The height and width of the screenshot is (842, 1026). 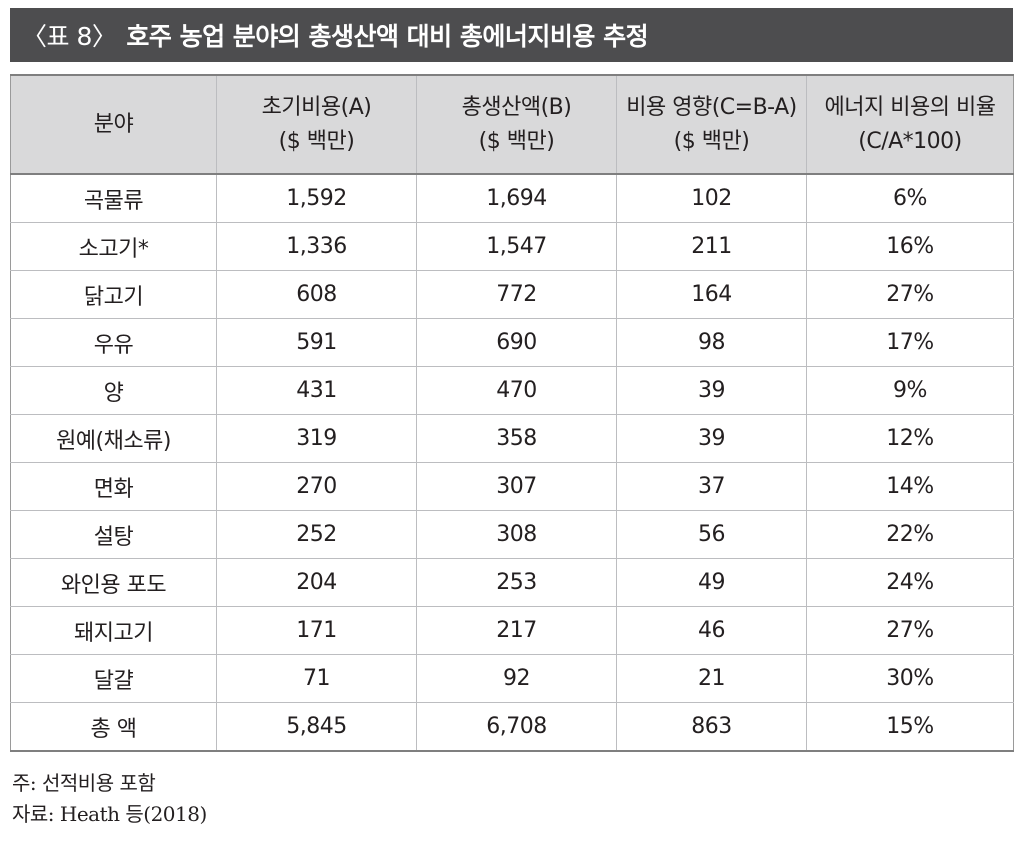 What do you see at coordinates (316, 124) in the screenshot?
I see `header-initial-cost: 초기비용(A) ($ 백만)` at bounding box center [316, 124].